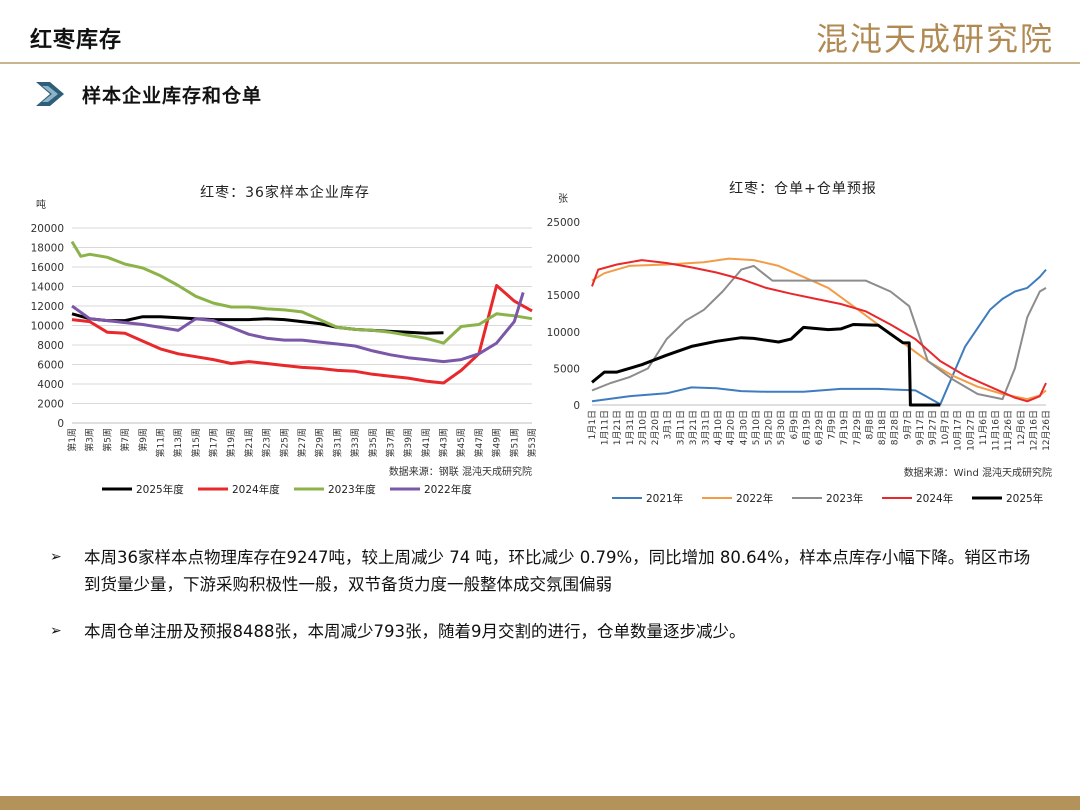 The height and width of the screenshot is (810, 1080). I want to click on x-tick-label: 第47周, so click(479, 442).